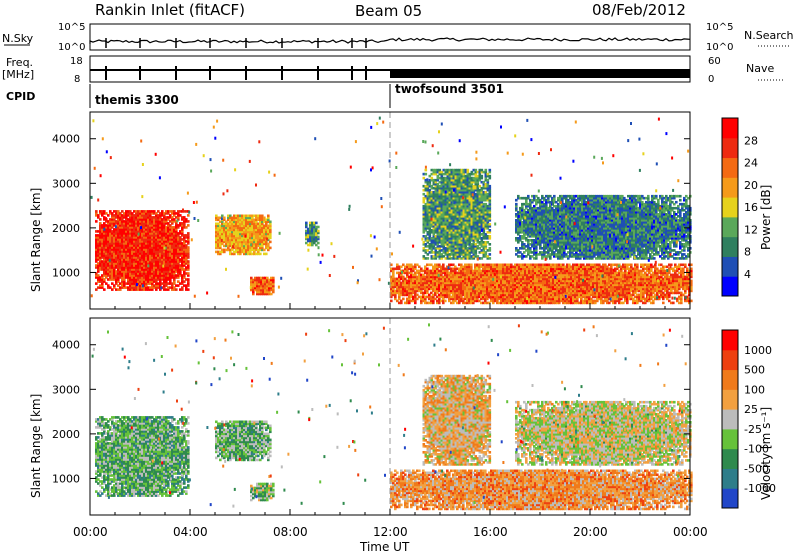 The width and height of the screenshot is (800, 554). What do you see at coordinates (137, 100) in the screenshot?
I see `cpid-mode-1: themis 3300` at bounding box center [137, 100].